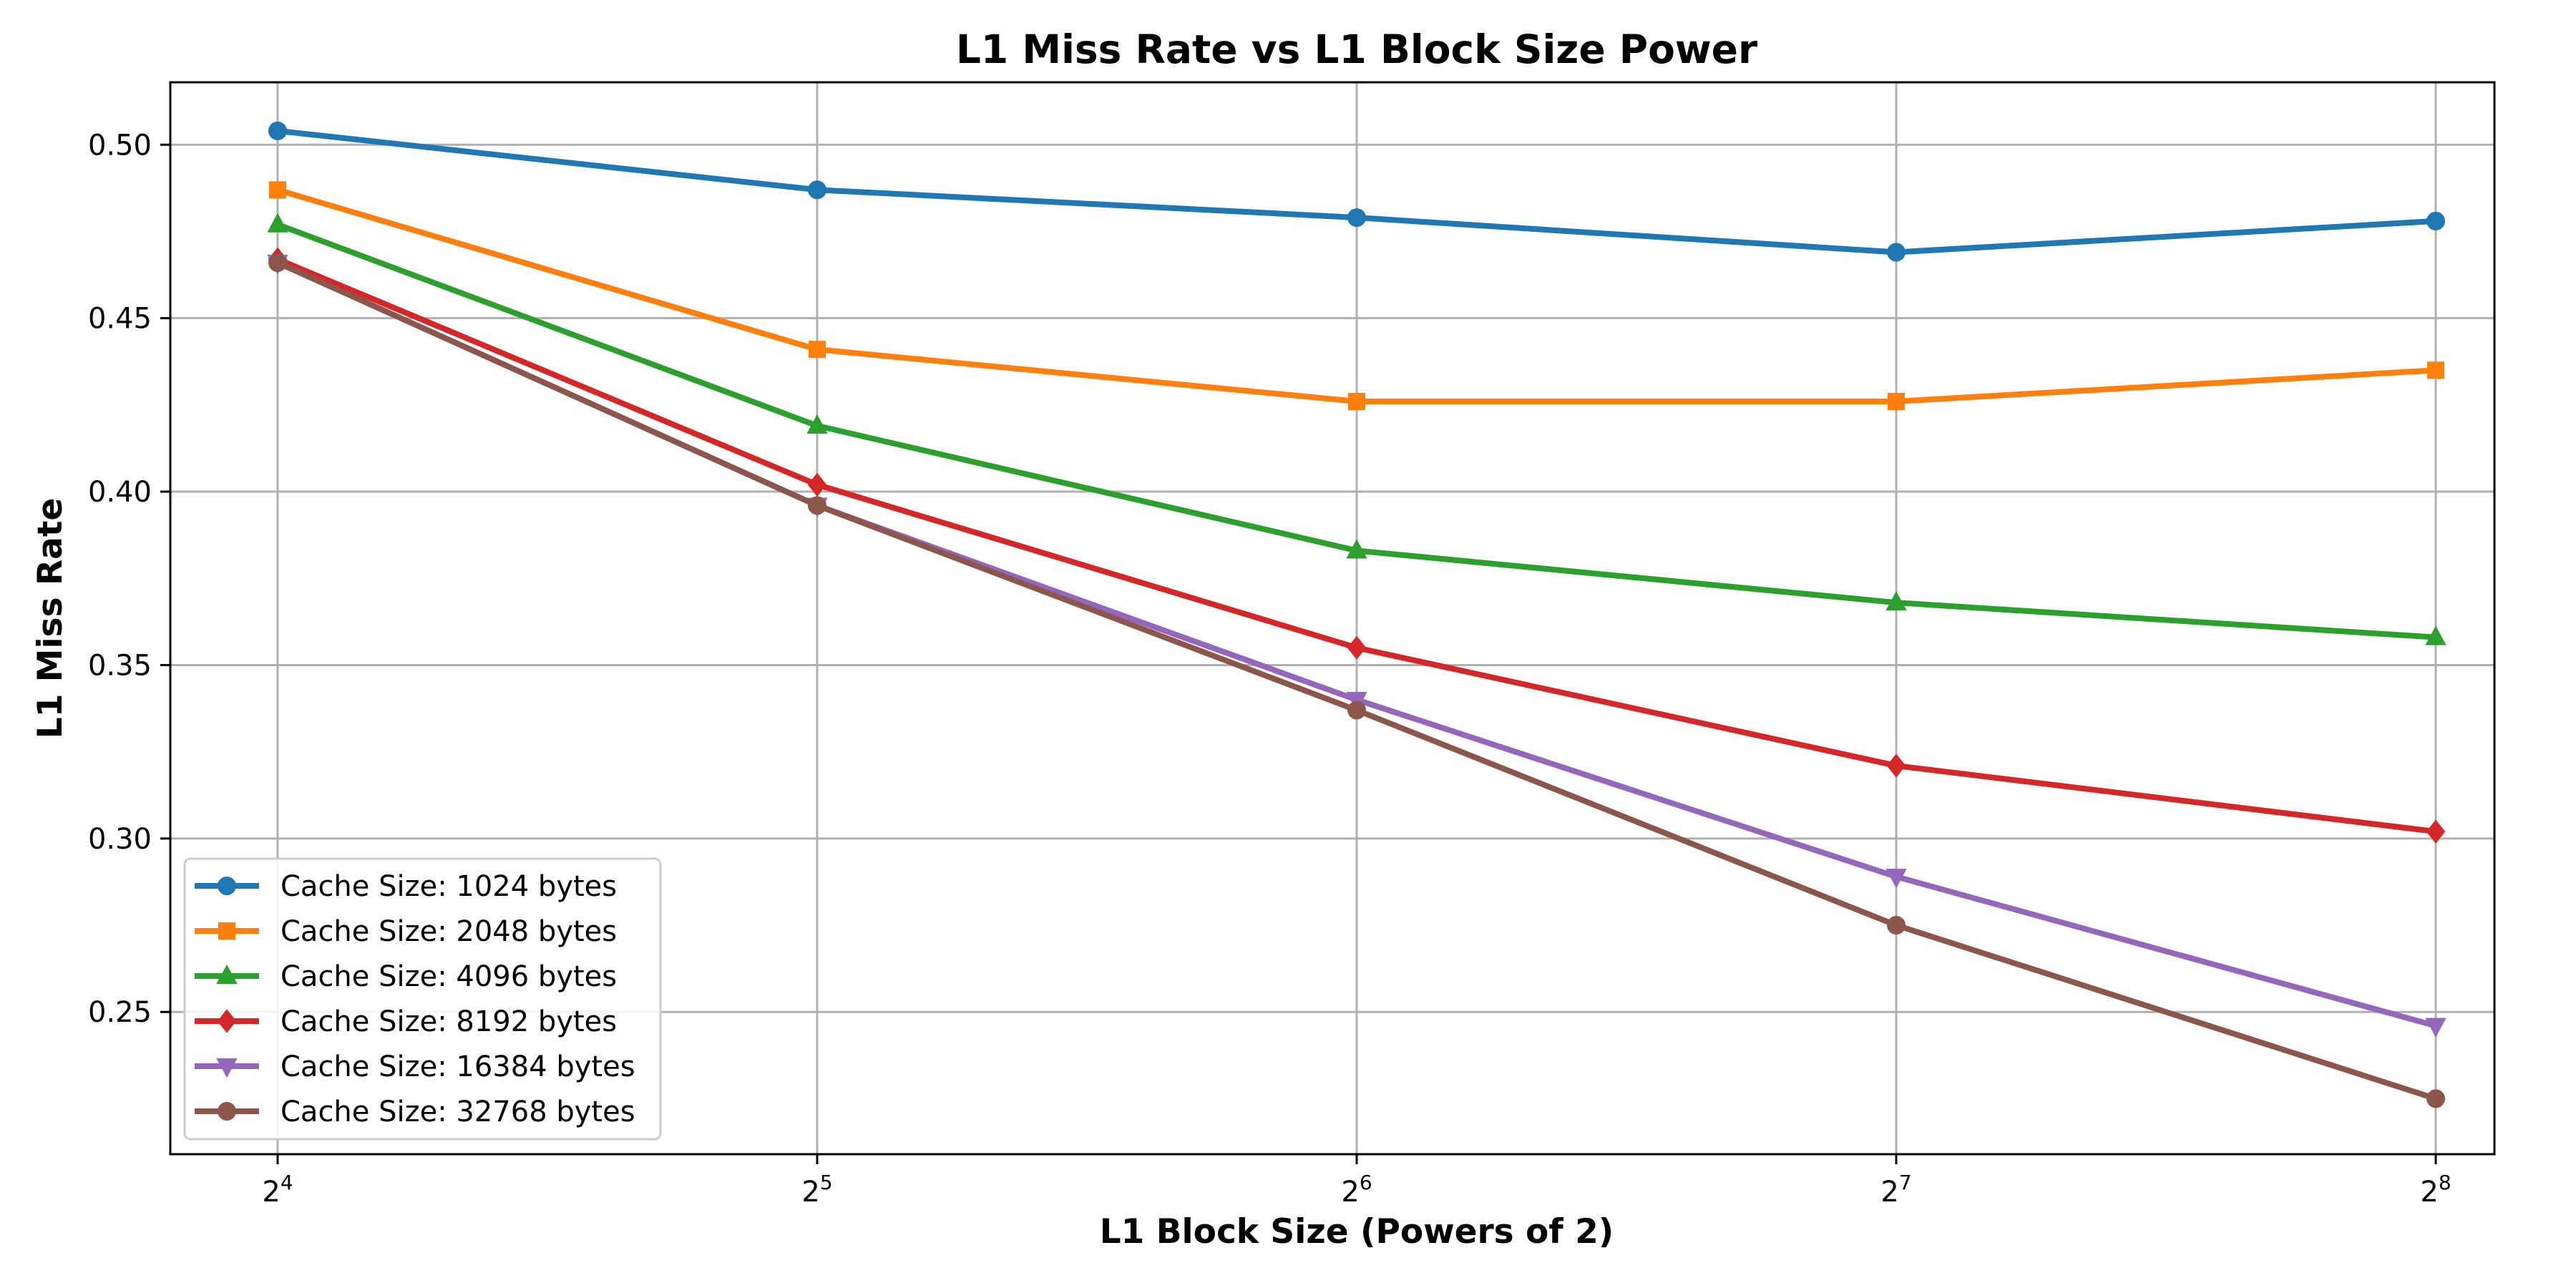 Image resolution: width=2576 pixels, height=1288 pixels. What do you see at coordinates (448, 976) in the screenshot?
I see `legend-label: Cache Size: 4096 bytes` at bounding box center [448, 976].